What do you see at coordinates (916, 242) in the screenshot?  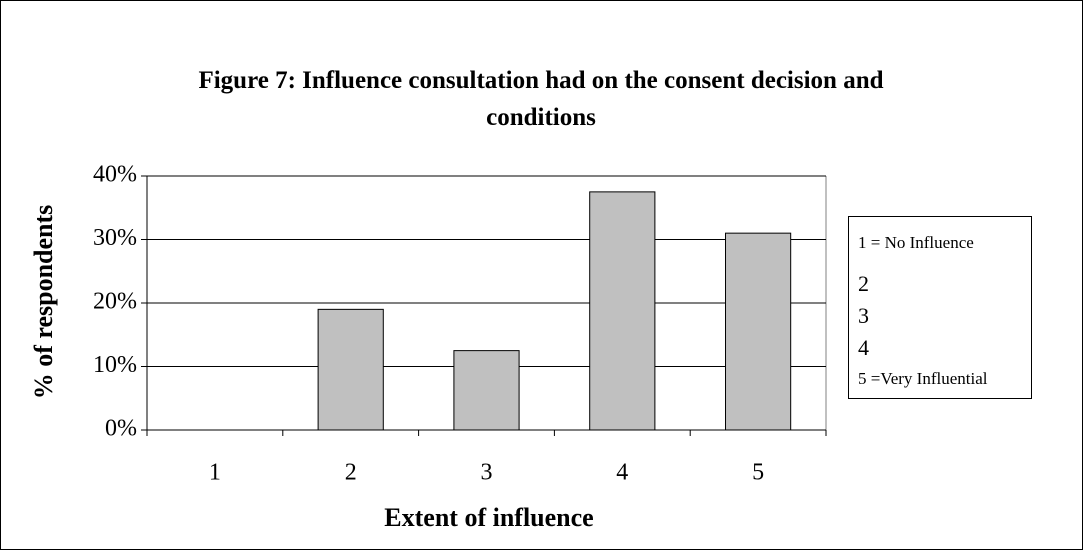 I see `legend-entry: 1 = No Influence` at bounding box center [916, 242].